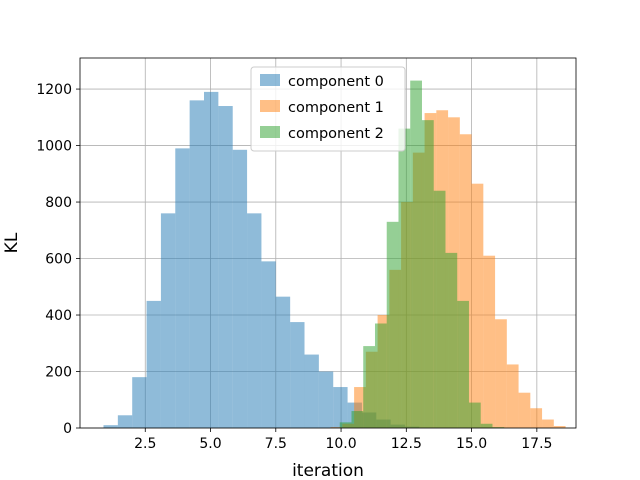 Image resolution: width=640 pixels, height=480 pixels. Describe the element at coordinates (54, 147) in the screenshot. I see `y-tick-label: 1000` at that location.